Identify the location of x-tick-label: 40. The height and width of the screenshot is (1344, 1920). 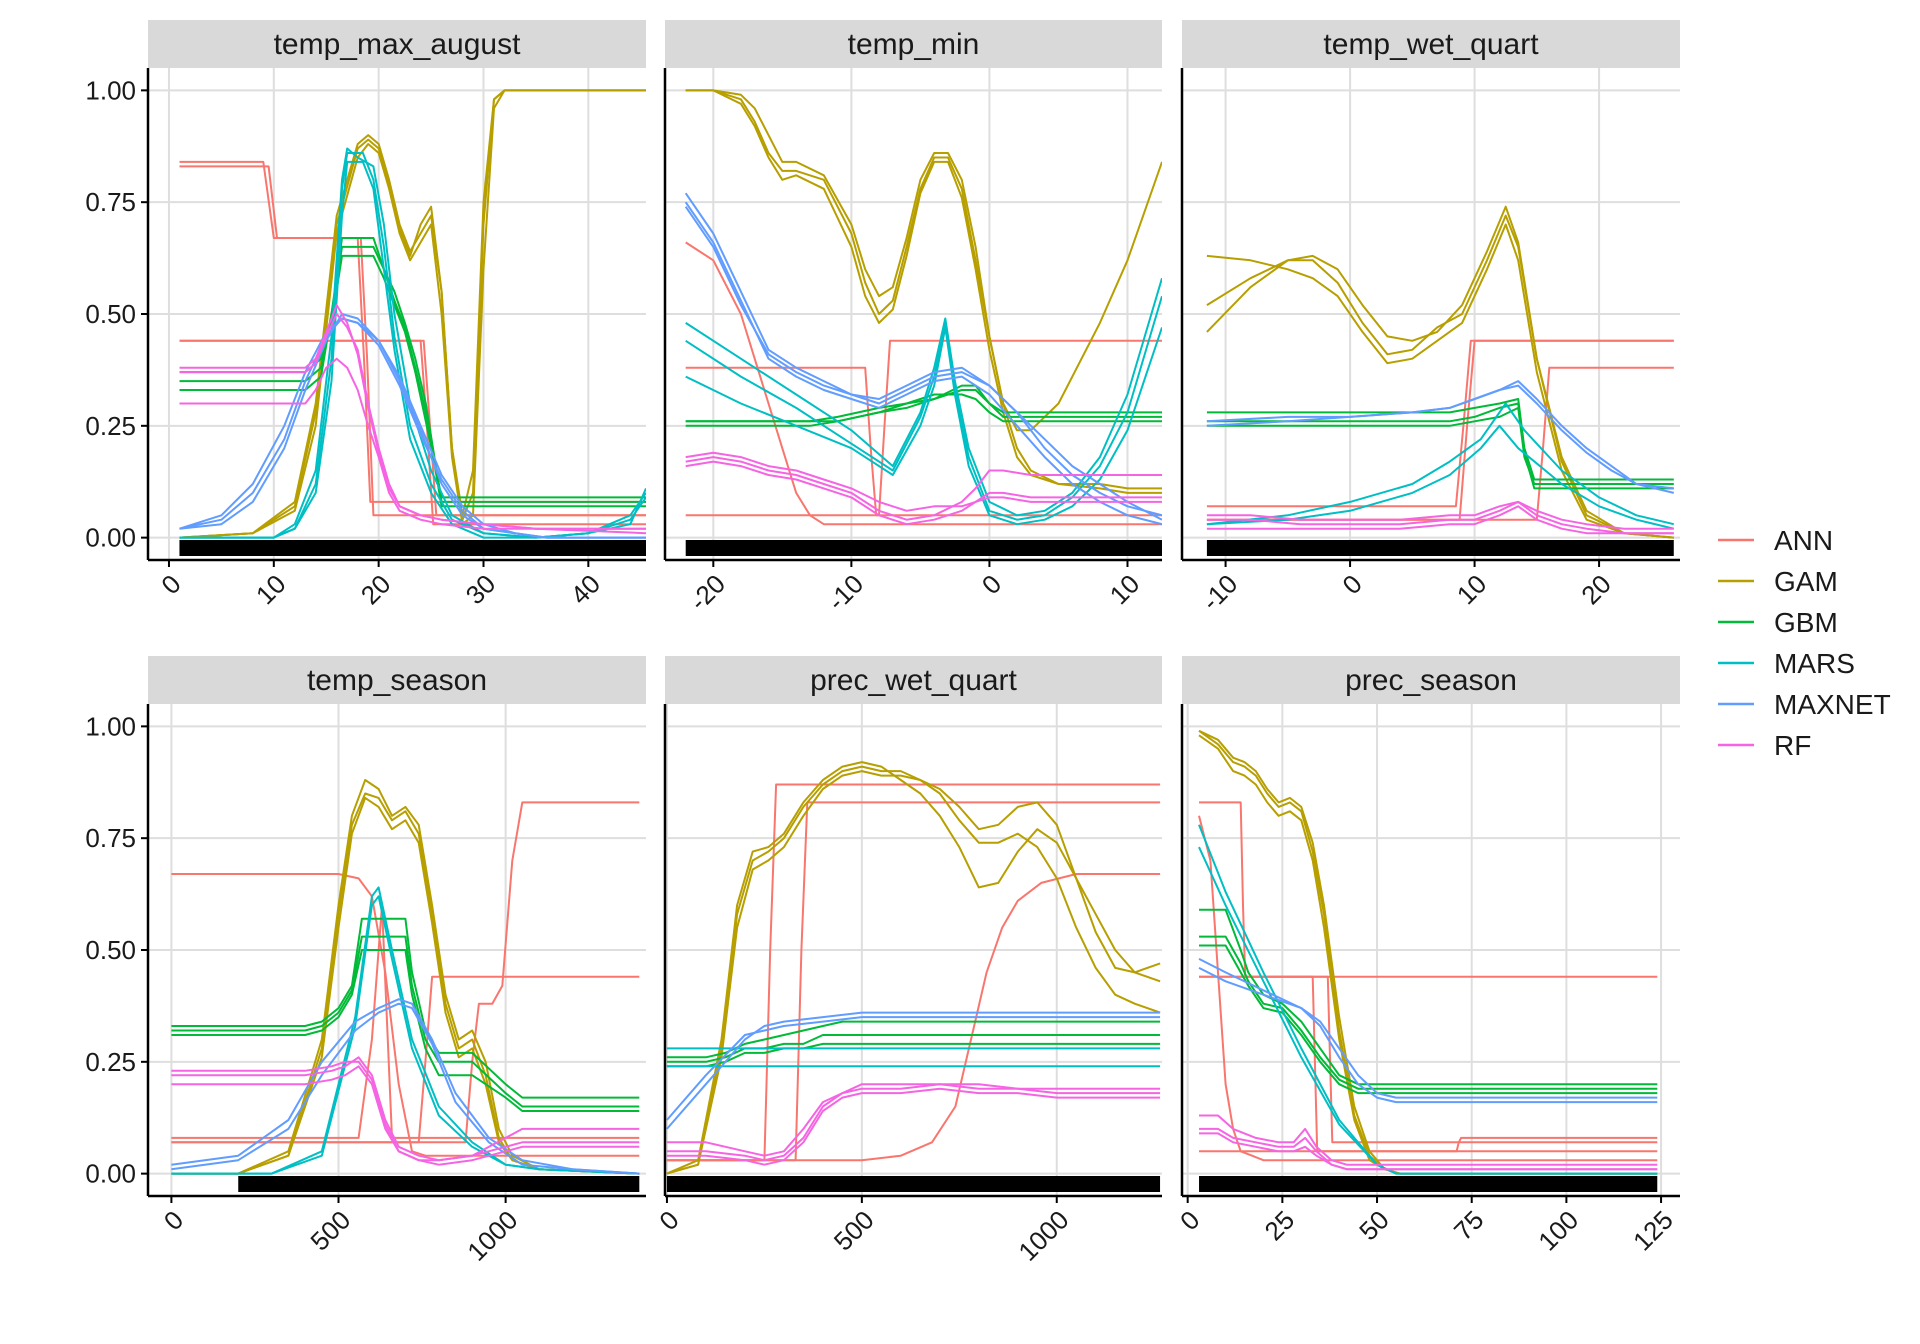
(585, 590).